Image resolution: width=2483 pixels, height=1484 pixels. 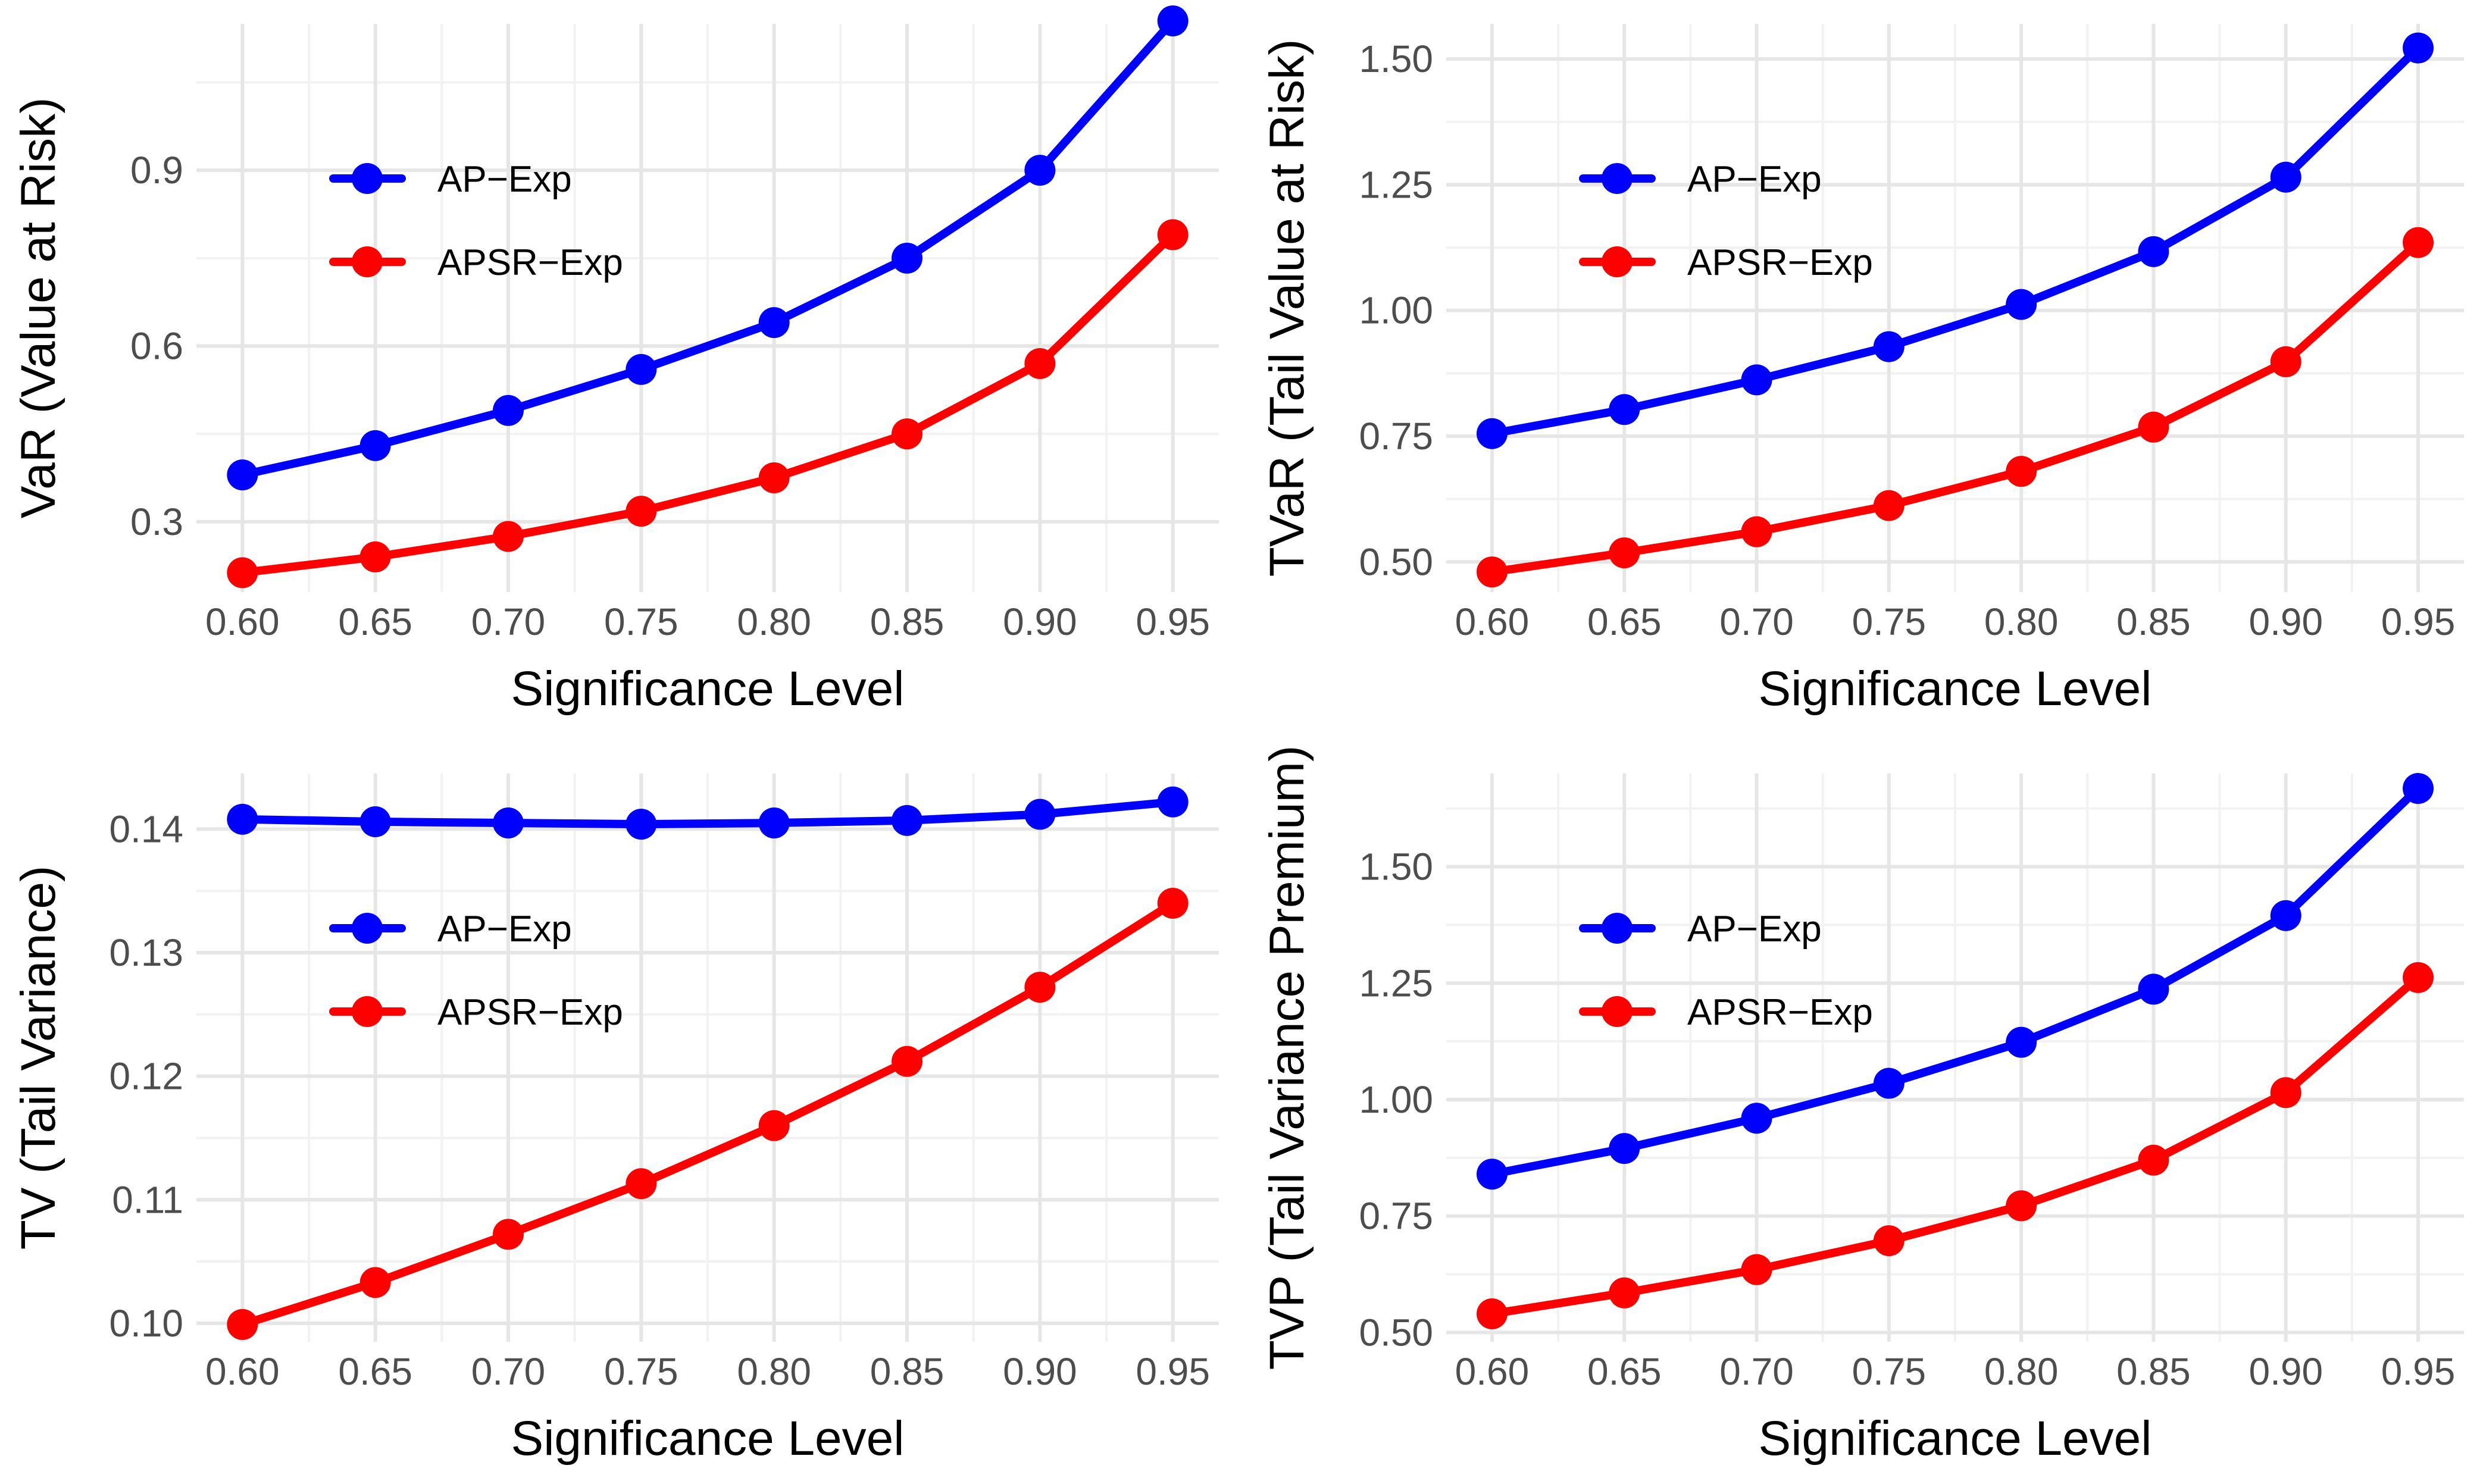 I want to click on y-tick-label: 0.10, so click(x=146, y=1323).